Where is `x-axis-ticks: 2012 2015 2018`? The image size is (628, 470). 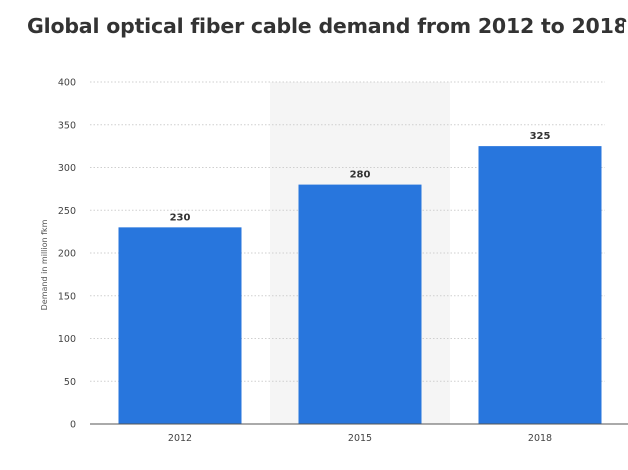
x-axis-ticks: 2012 2015 2018 is located at coordinates (360, 438).